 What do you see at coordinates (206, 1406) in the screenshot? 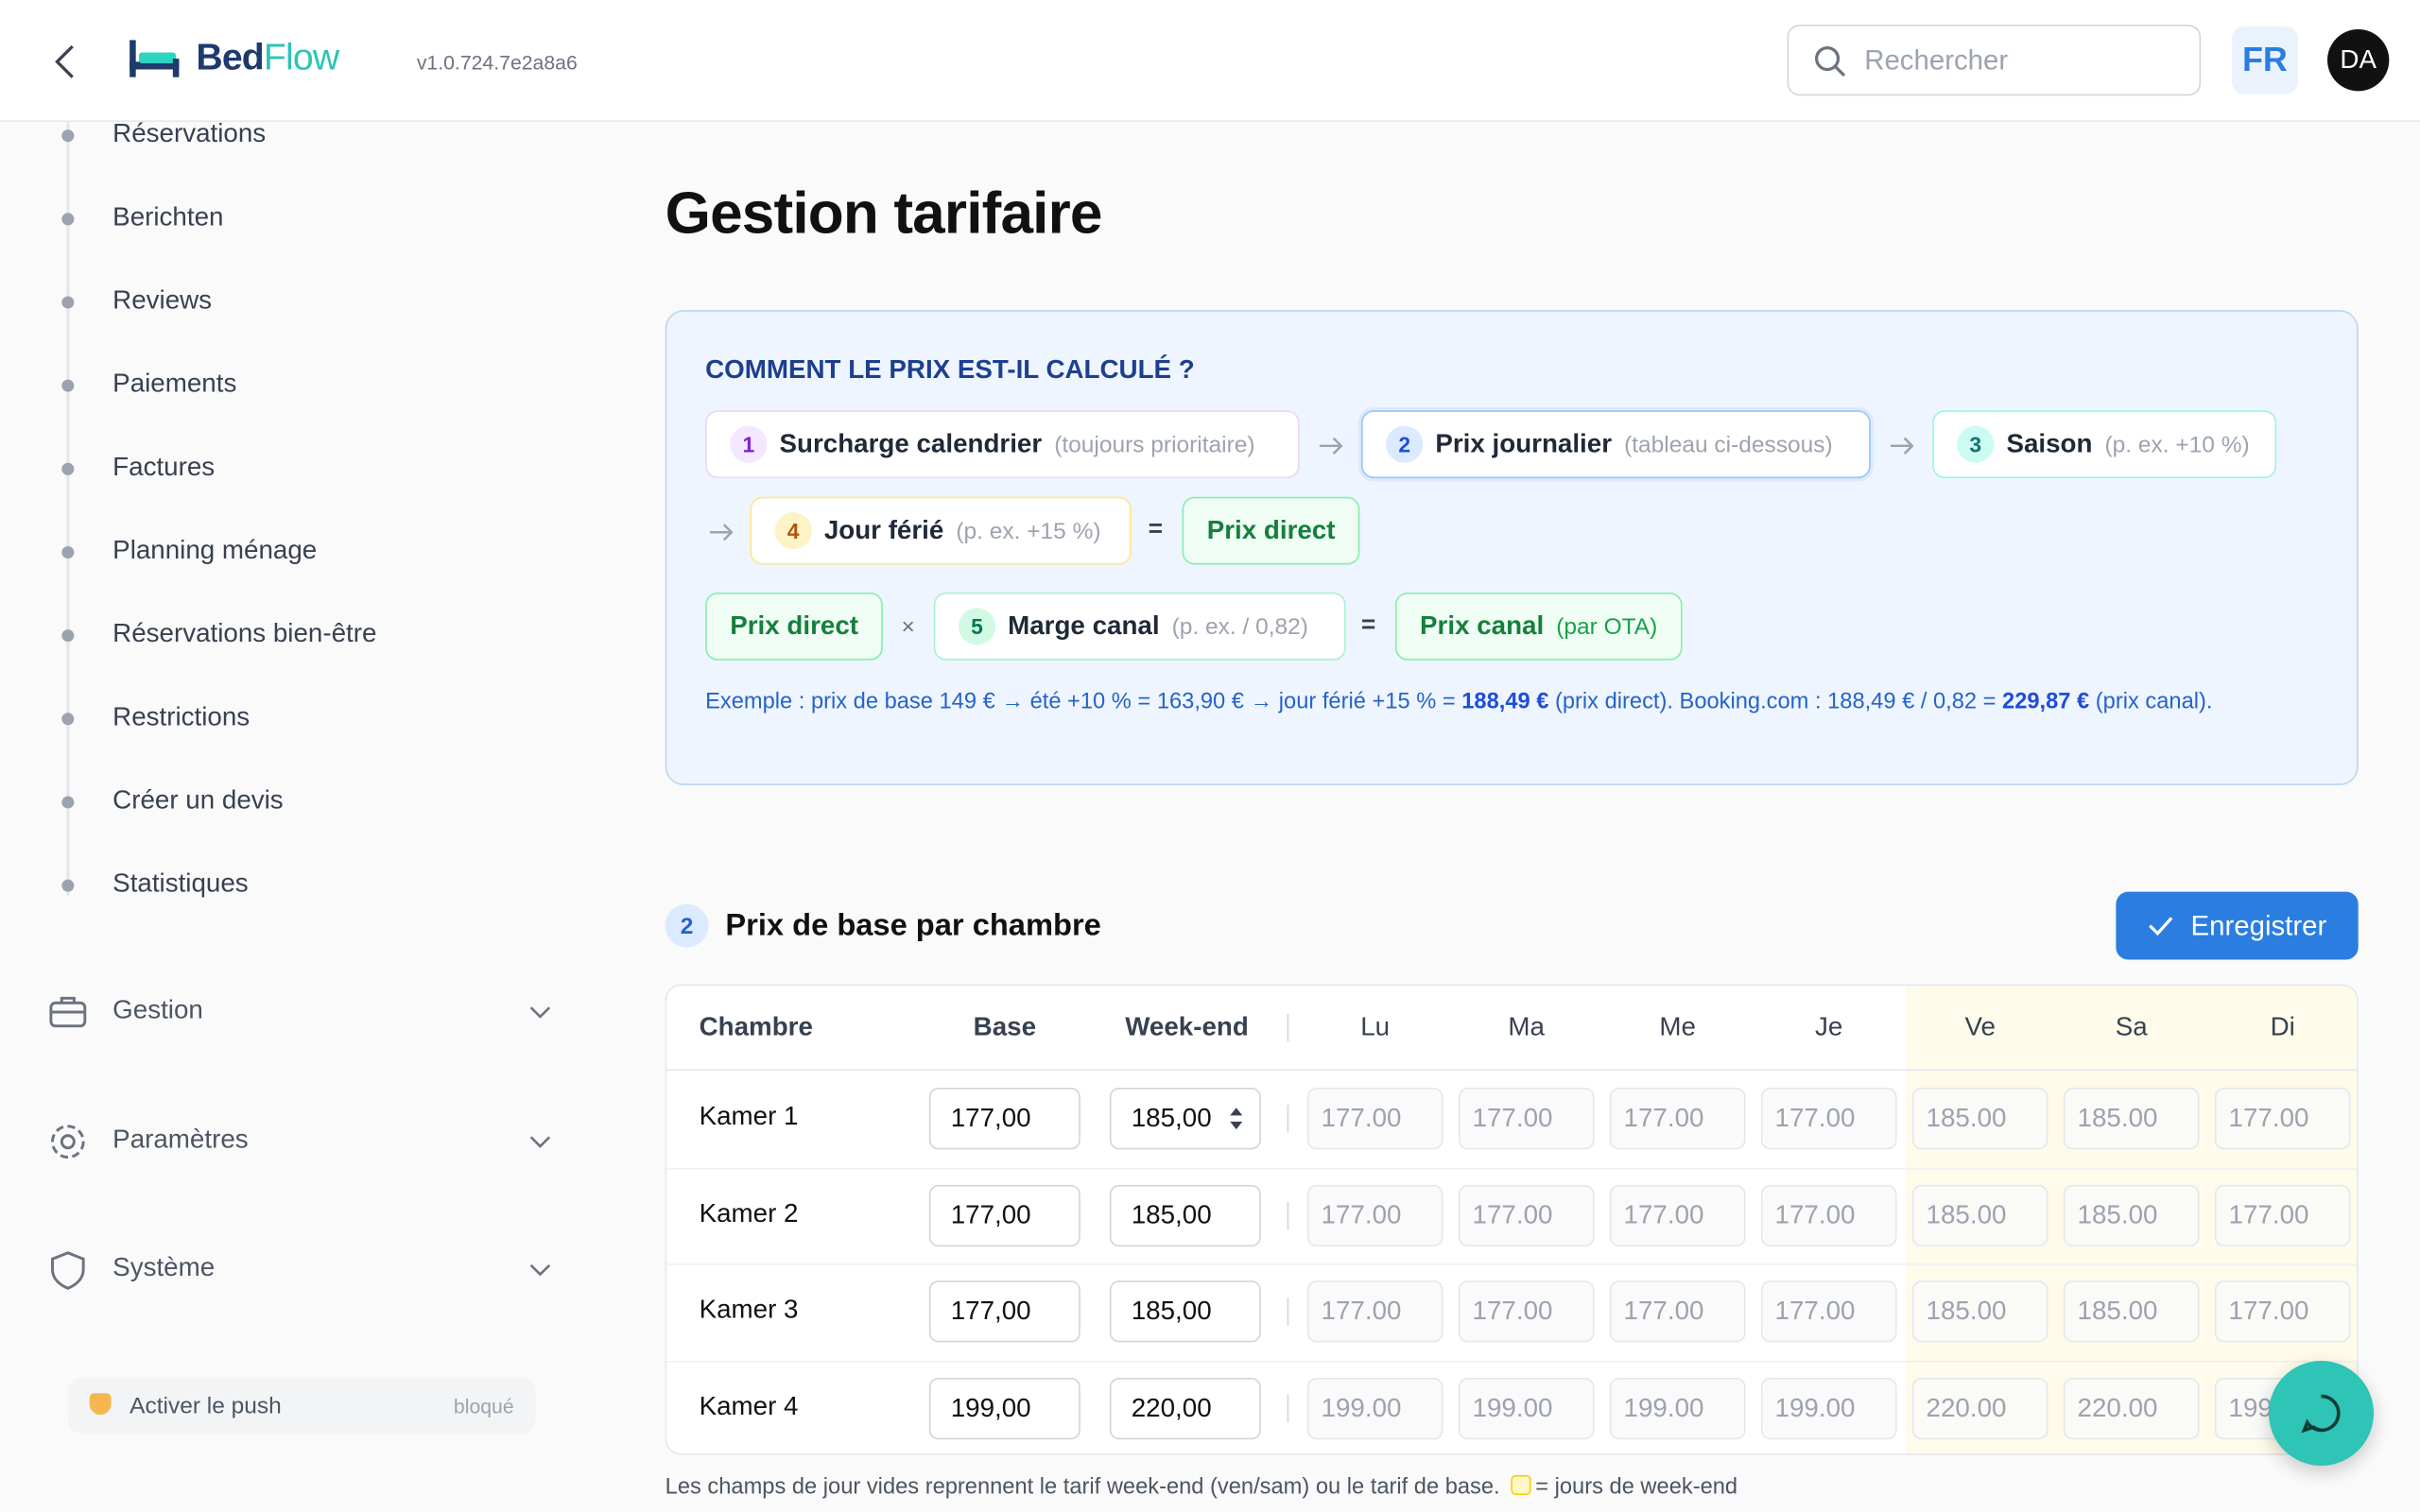
I see `push-label: Activer le push` at bounding box center [206, 1406].